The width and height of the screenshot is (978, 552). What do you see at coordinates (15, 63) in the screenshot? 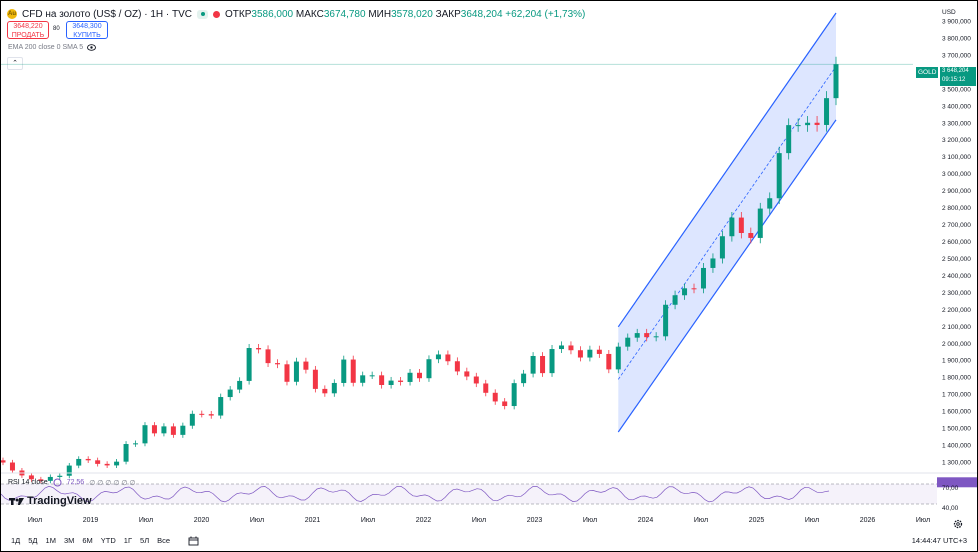
I see `collapse-legend-button: ⌃` at bounding box center [15, 63].